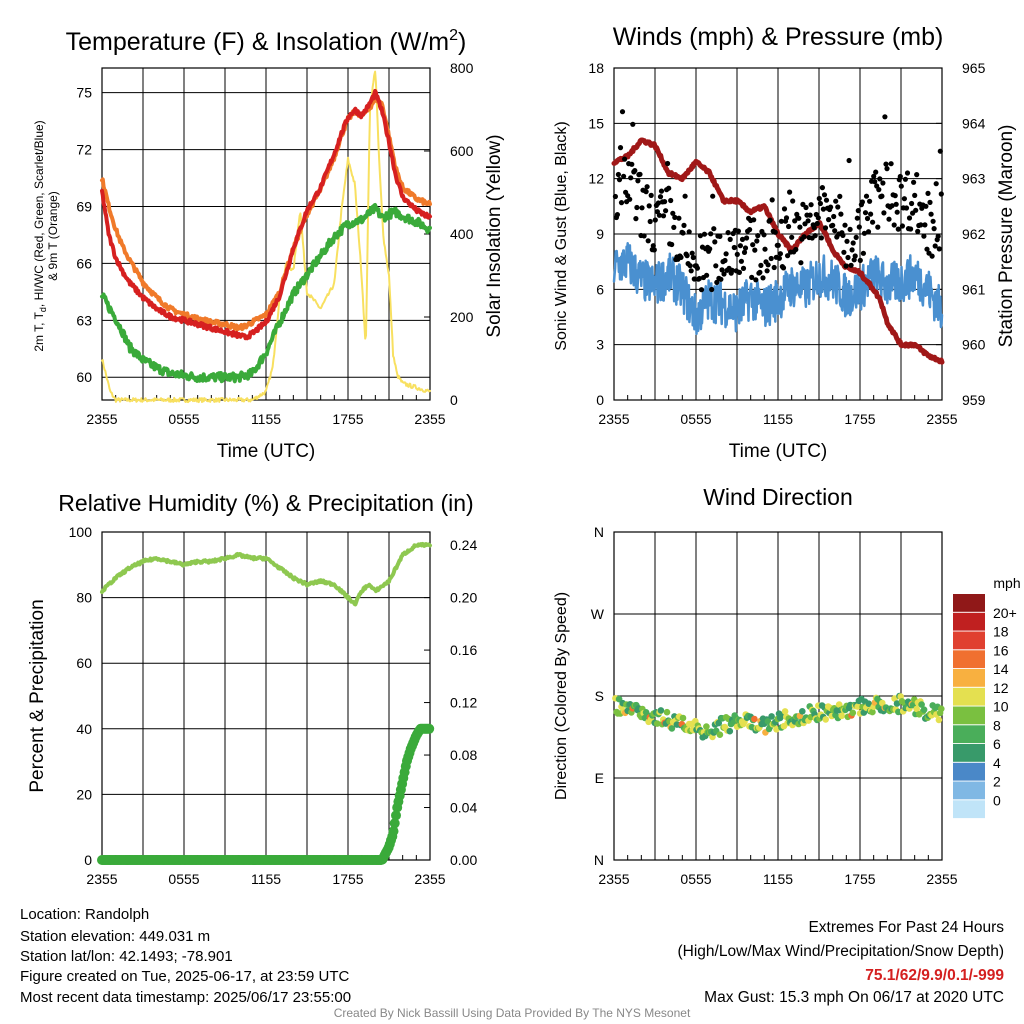  I want to click on winds-title: Winds (mph) & Pressure (mb), so click(778, 37).